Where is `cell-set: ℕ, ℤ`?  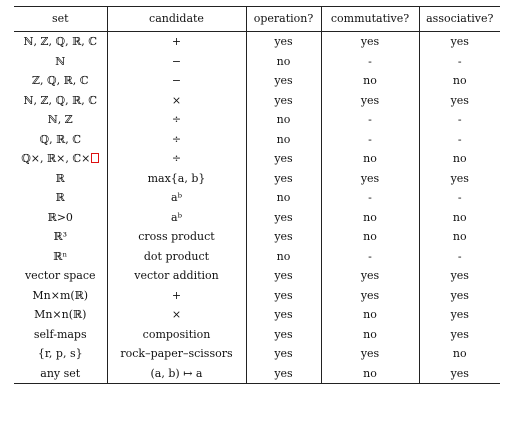 cell-set: ℕ, ℤ is located at coordinates (60, 120).